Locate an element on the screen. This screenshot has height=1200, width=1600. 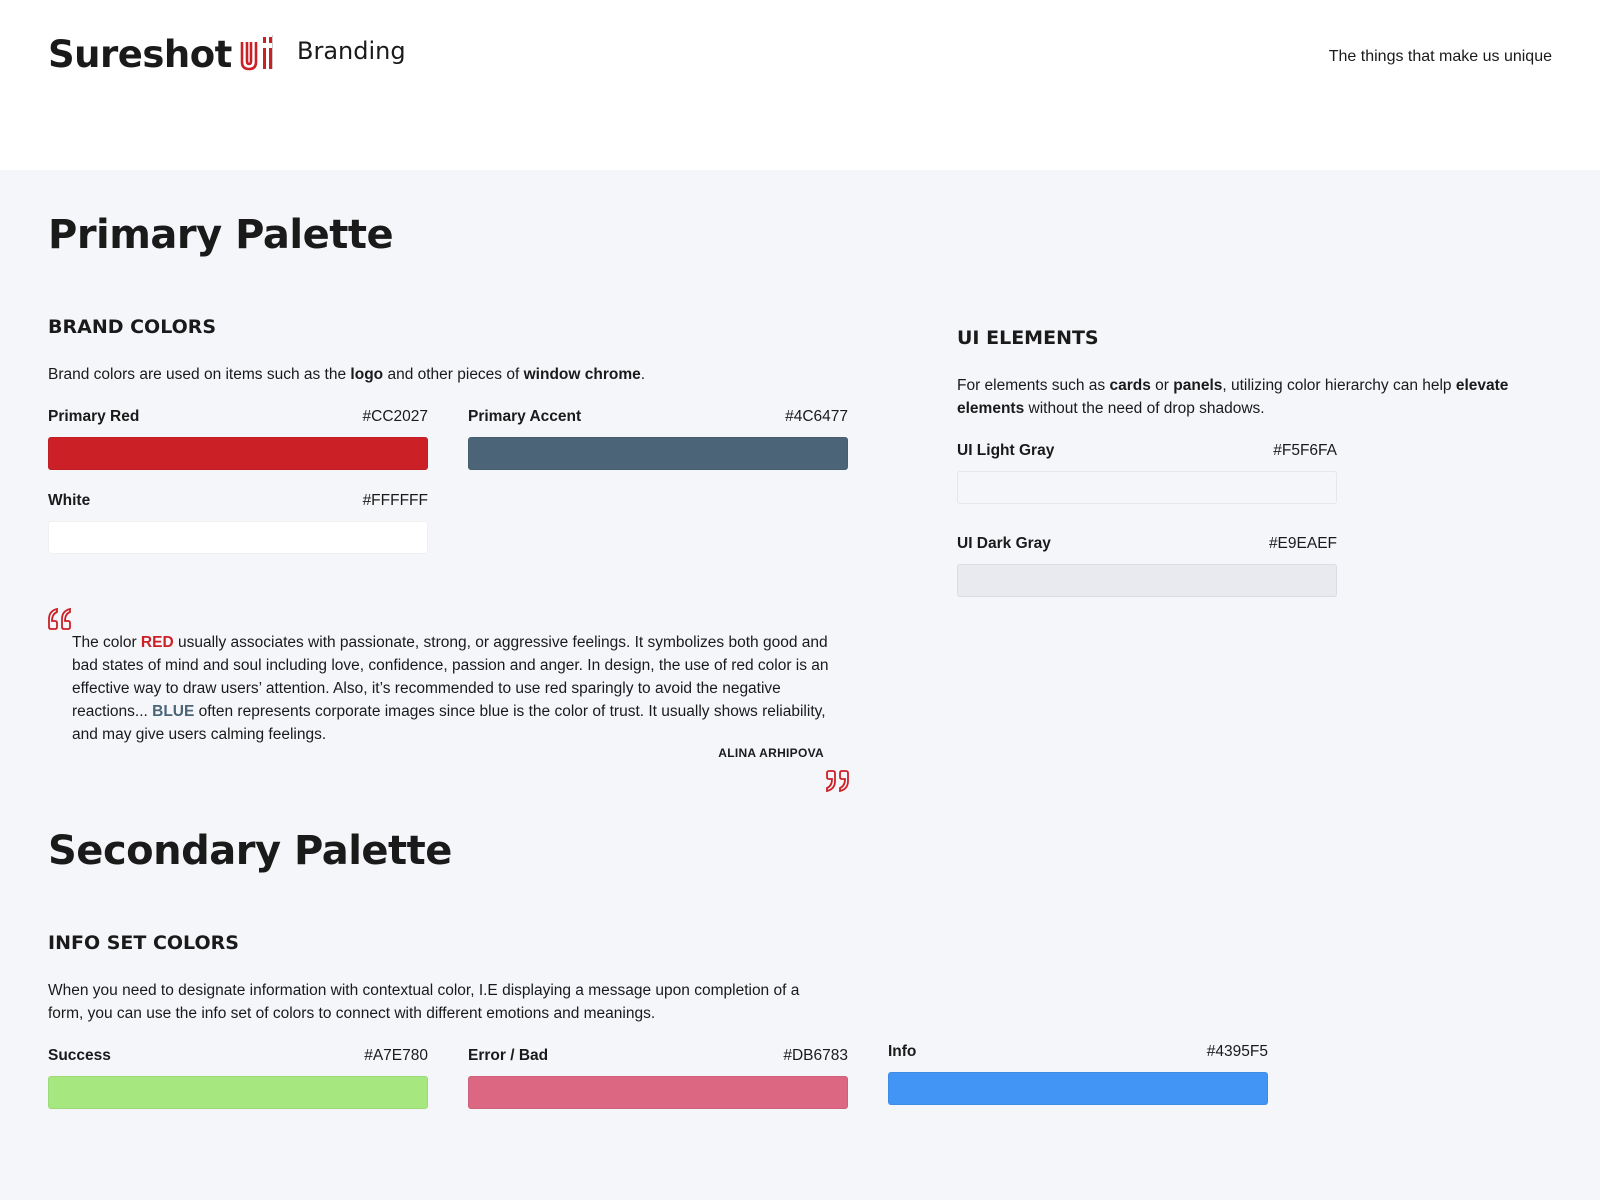
swatch-ui-light-gray: UI Light Gray #F5F6FA is located at coordinates (1147, 473).